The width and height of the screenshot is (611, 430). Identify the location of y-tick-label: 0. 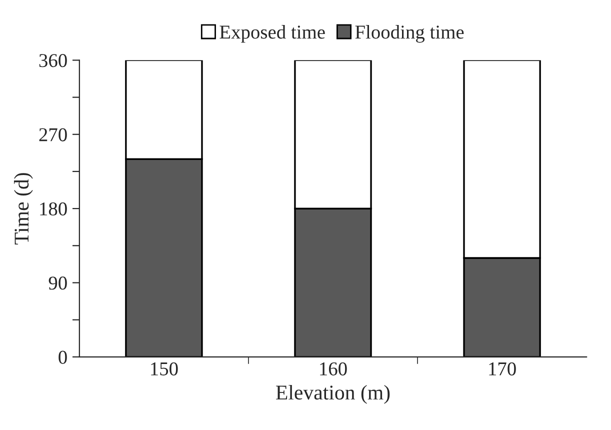
(62, 357).